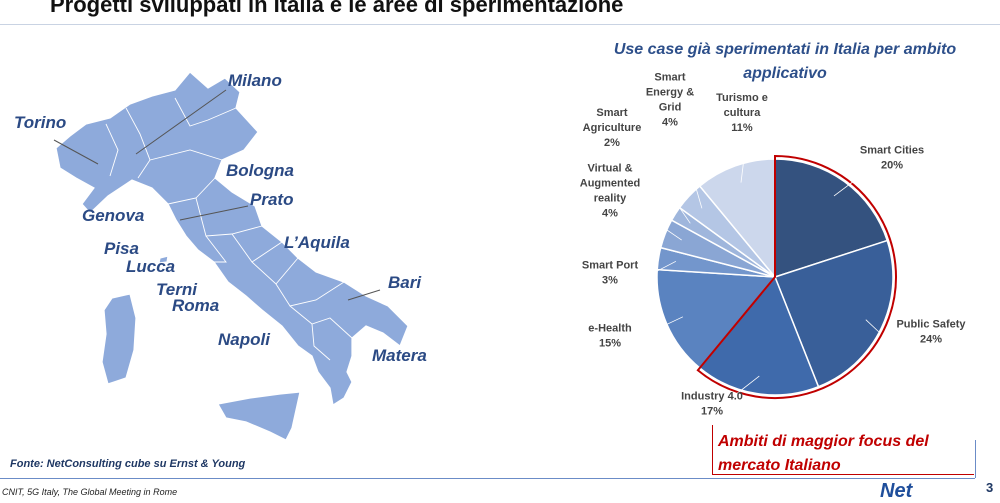 This screenshot has width=1000, height=503. Describe the element at coordinates (163, 259) in the screenshot. I see `elba` at that location.